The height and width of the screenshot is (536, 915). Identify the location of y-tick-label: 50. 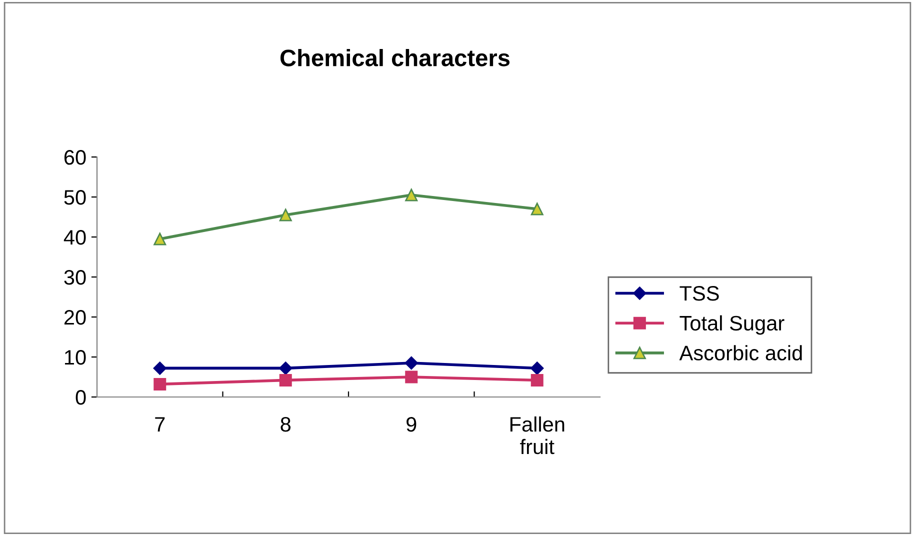
(75, 197).